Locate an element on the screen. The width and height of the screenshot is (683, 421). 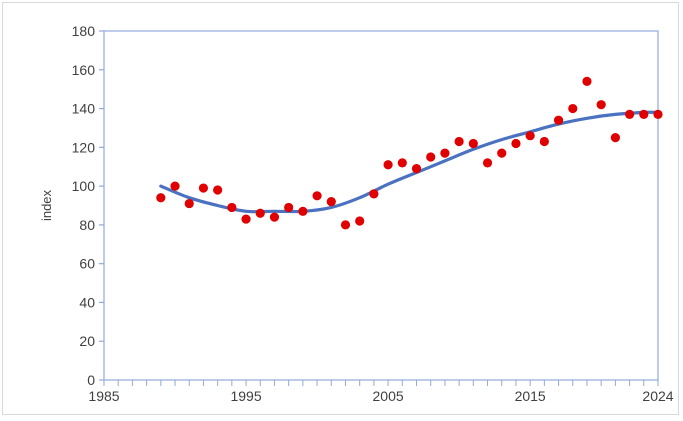
x-tick-label: 1995 is located at coordinates (245, 396).